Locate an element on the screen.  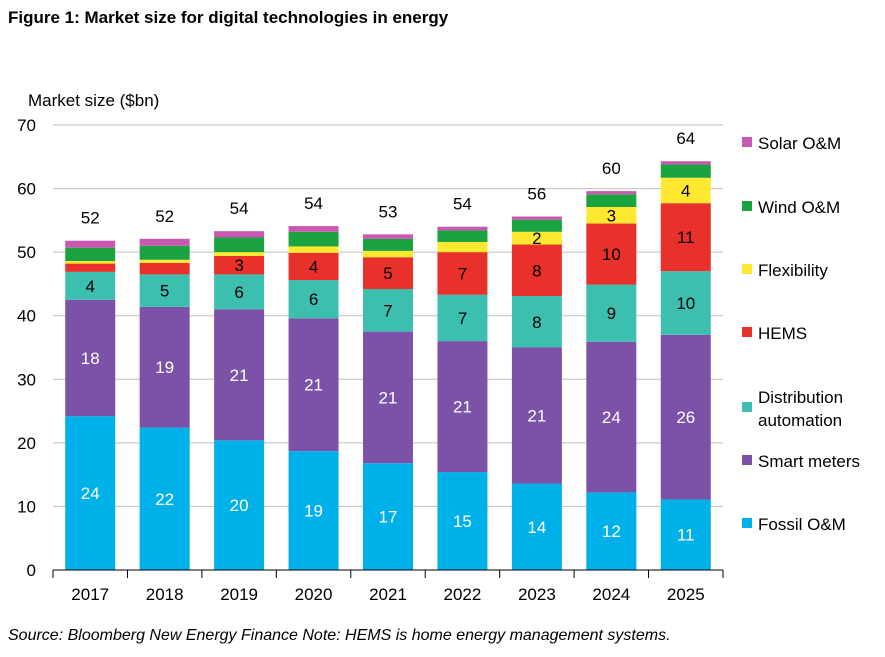
y-tick-label: 60 is located at coordinates (26, 189).